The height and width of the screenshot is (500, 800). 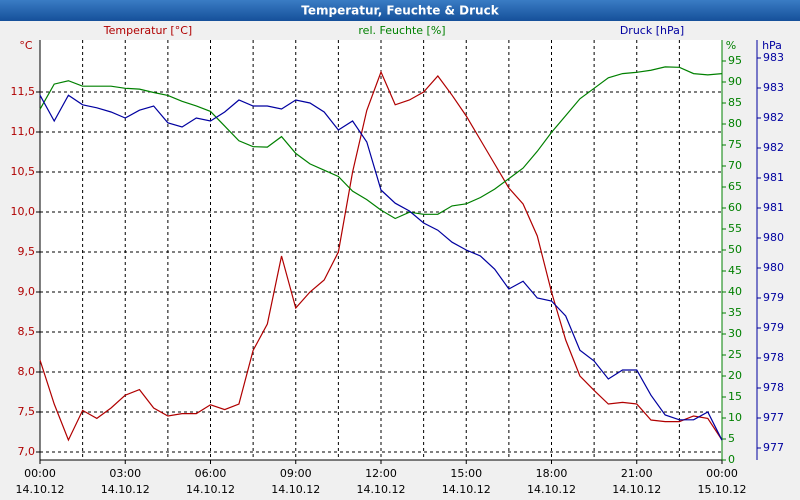 I want to click on title-bar, so click(x=400, y=10).